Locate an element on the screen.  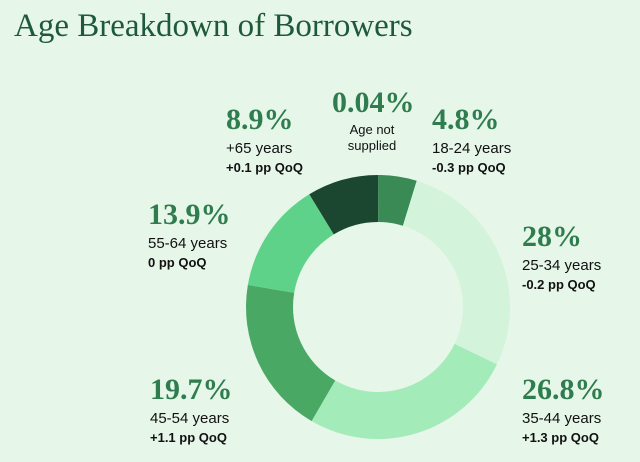
chart-title: Age Breakdown of Borrowers is located at coordinates (213, 26).